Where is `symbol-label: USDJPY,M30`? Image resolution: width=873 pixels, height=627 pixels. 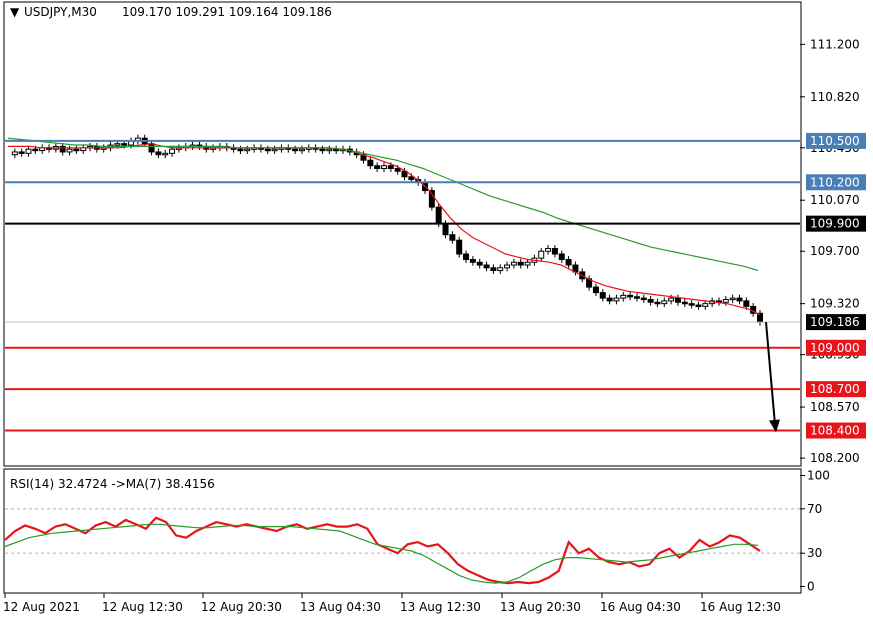 symbol-label: USDJPY,M30 is located at coordinates (60, 12).